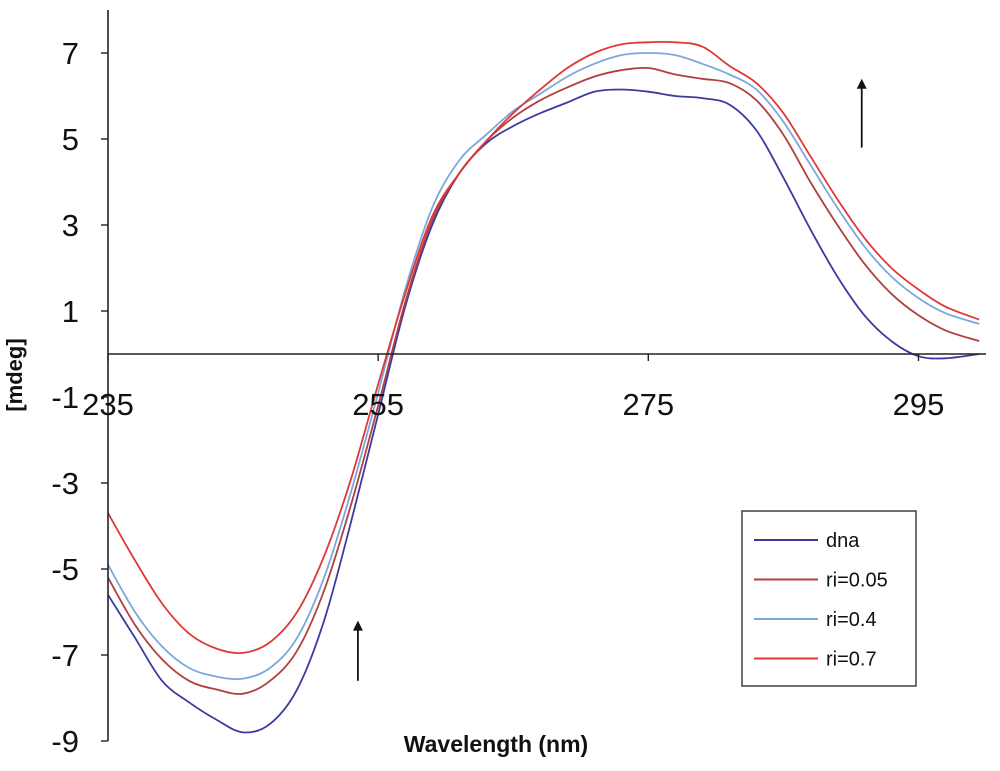 The height and width of the screenshot is (771, 1000). Describe the element at coordinates (857, 581) in the screenshot. I see `legend-label: ri=0.05` at that location.